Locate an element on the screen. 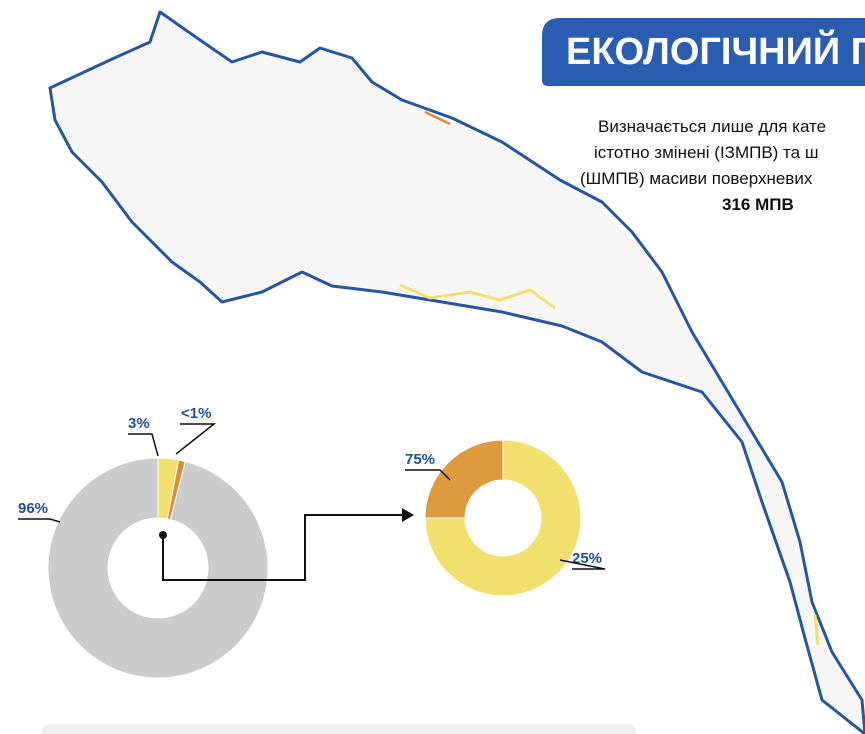 This screenshot has width=865, height=734. orange-river is located at coordinates (437, 118).